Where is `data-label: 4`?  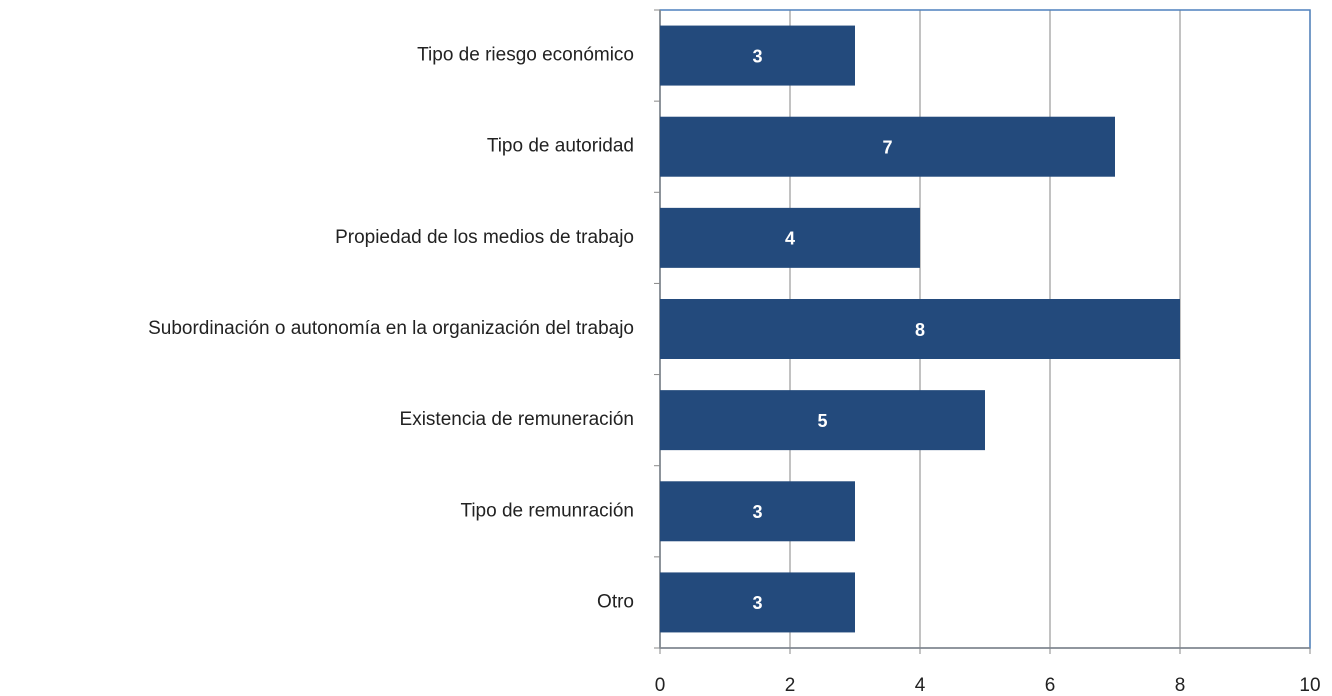 data-label: 4 is located at coordinates (790, 239).